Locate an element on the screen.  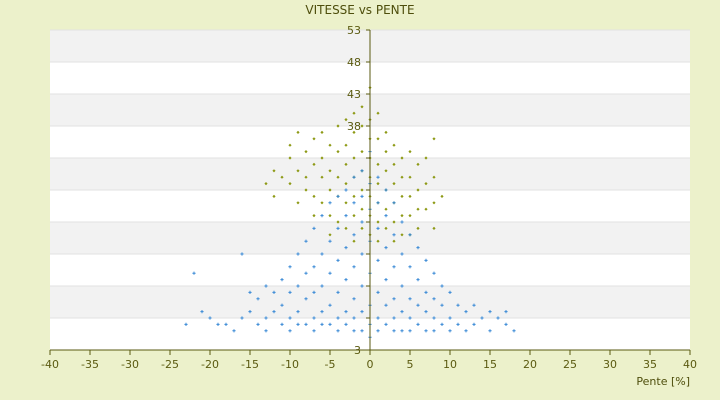
chart-title: VITESSE vs PENTE is located at coordinates (359, 10).